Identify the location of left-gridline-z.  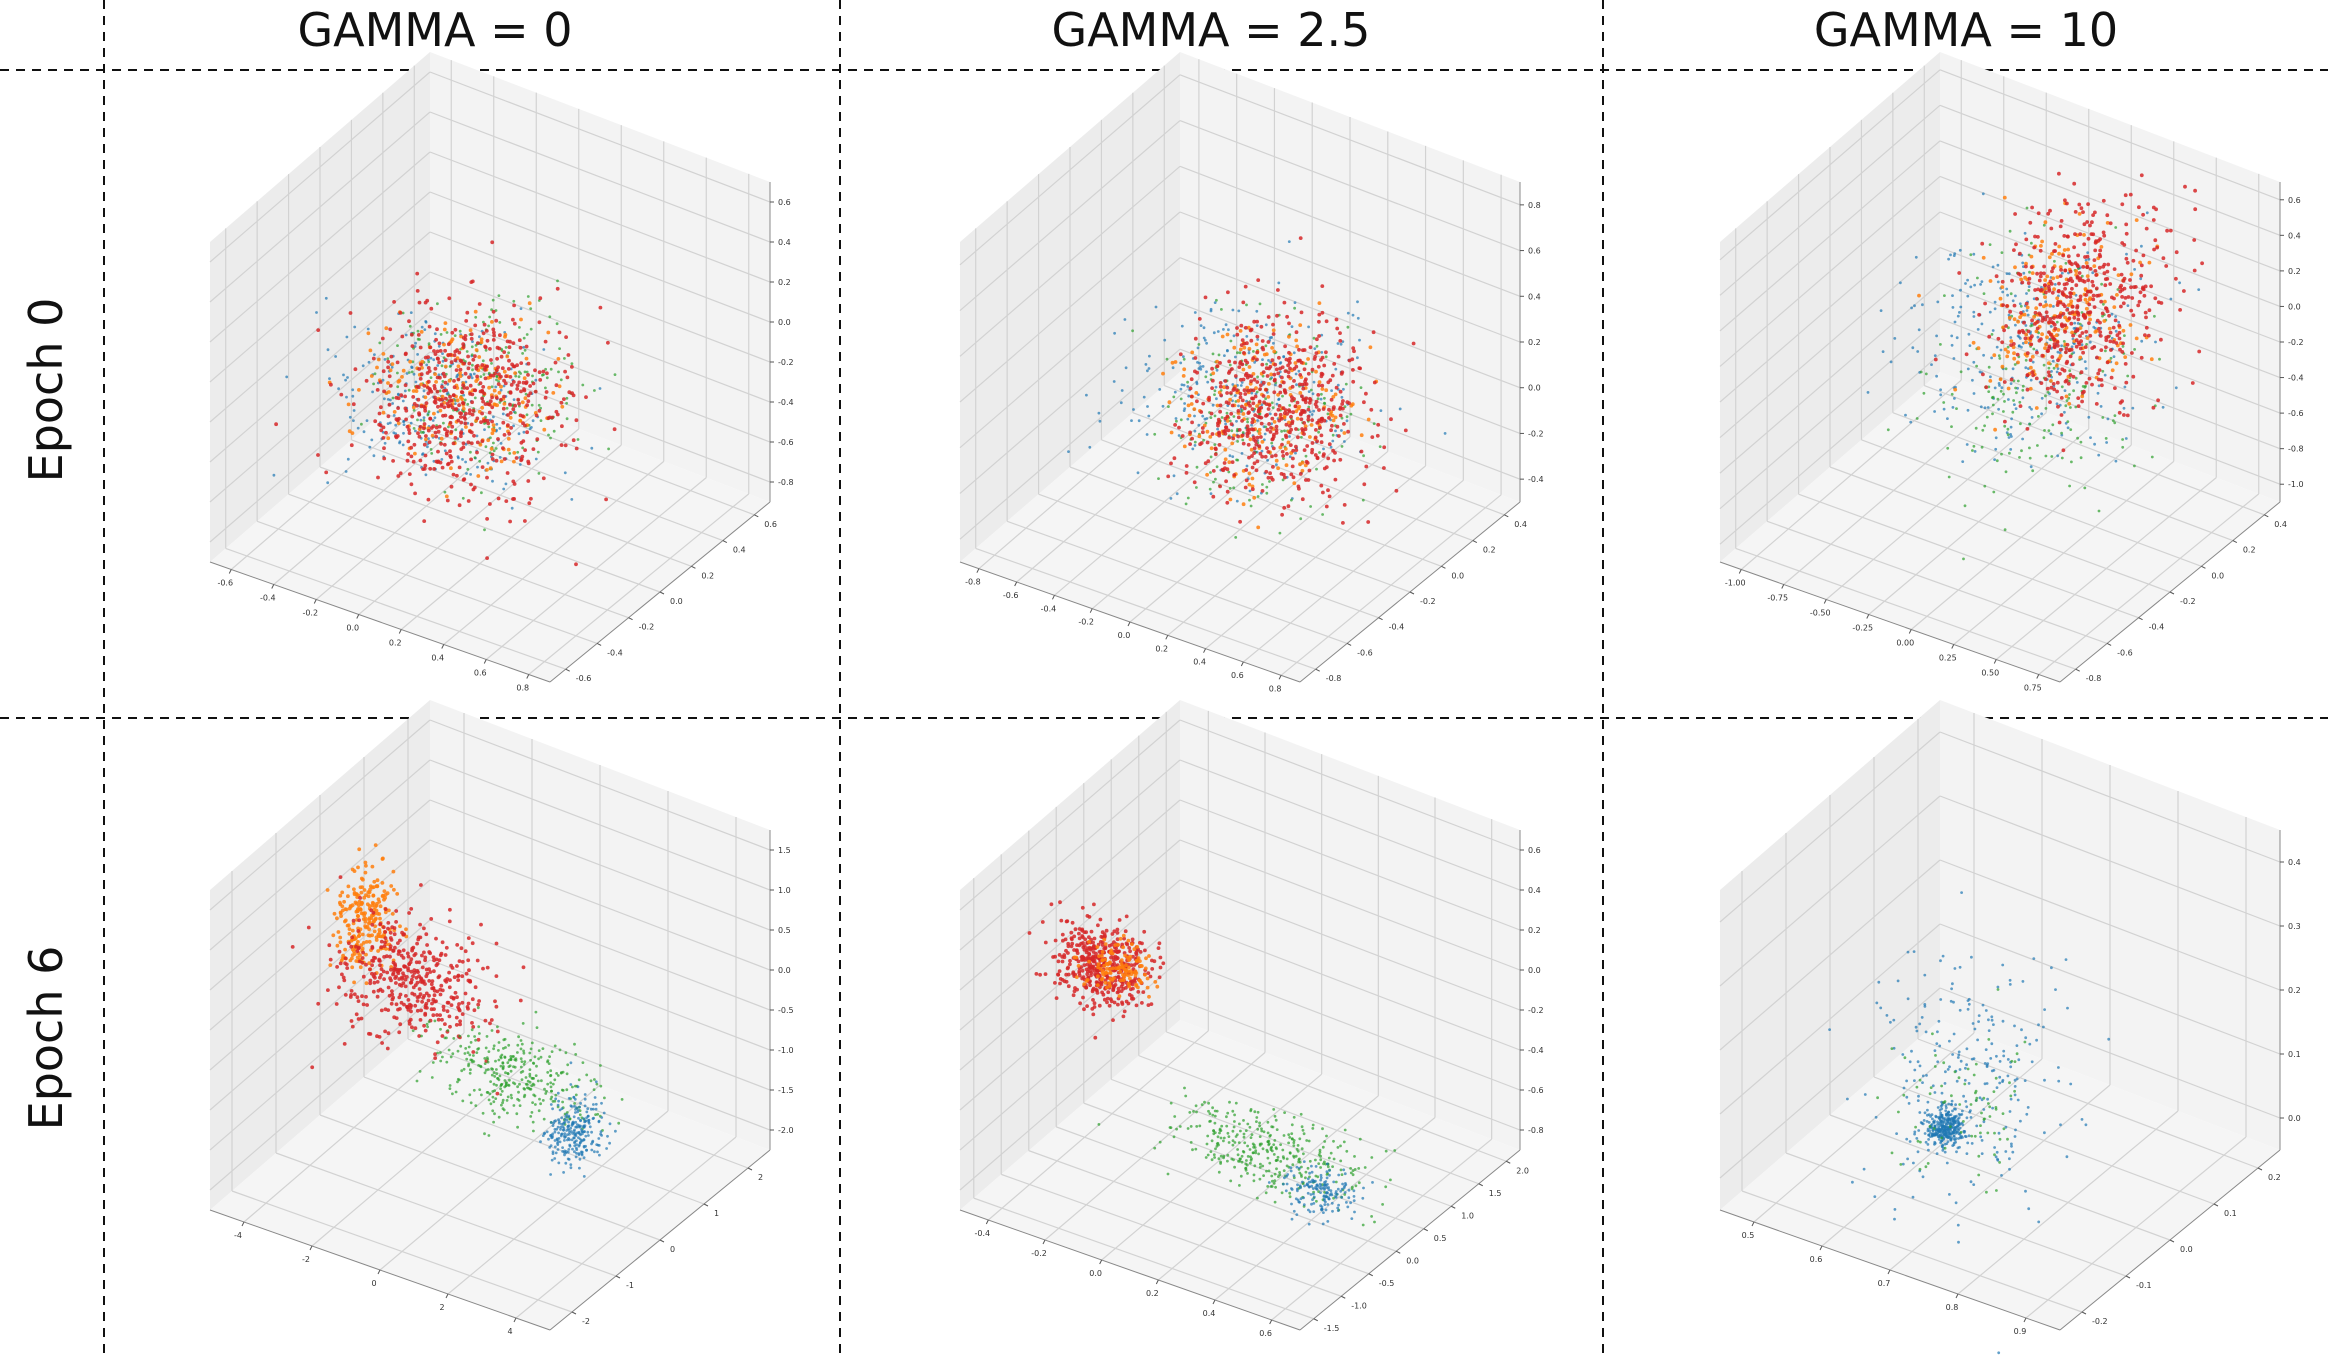
(1070, 353).